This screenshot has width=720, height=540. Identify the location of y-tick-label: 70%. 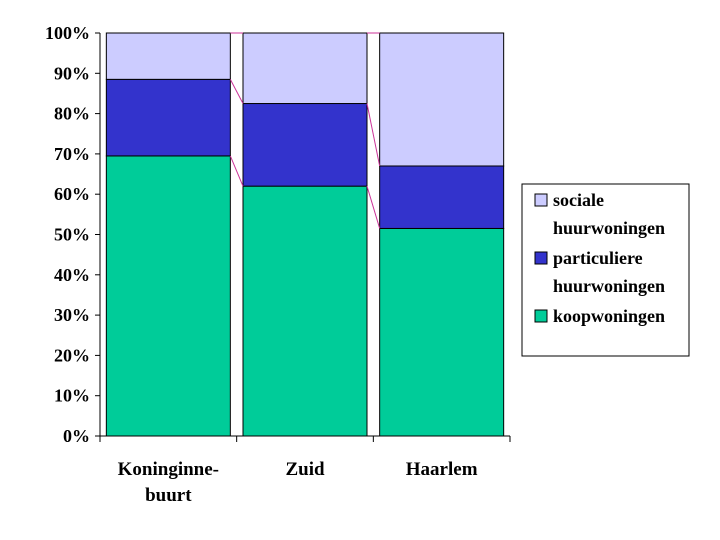
(72, 154).